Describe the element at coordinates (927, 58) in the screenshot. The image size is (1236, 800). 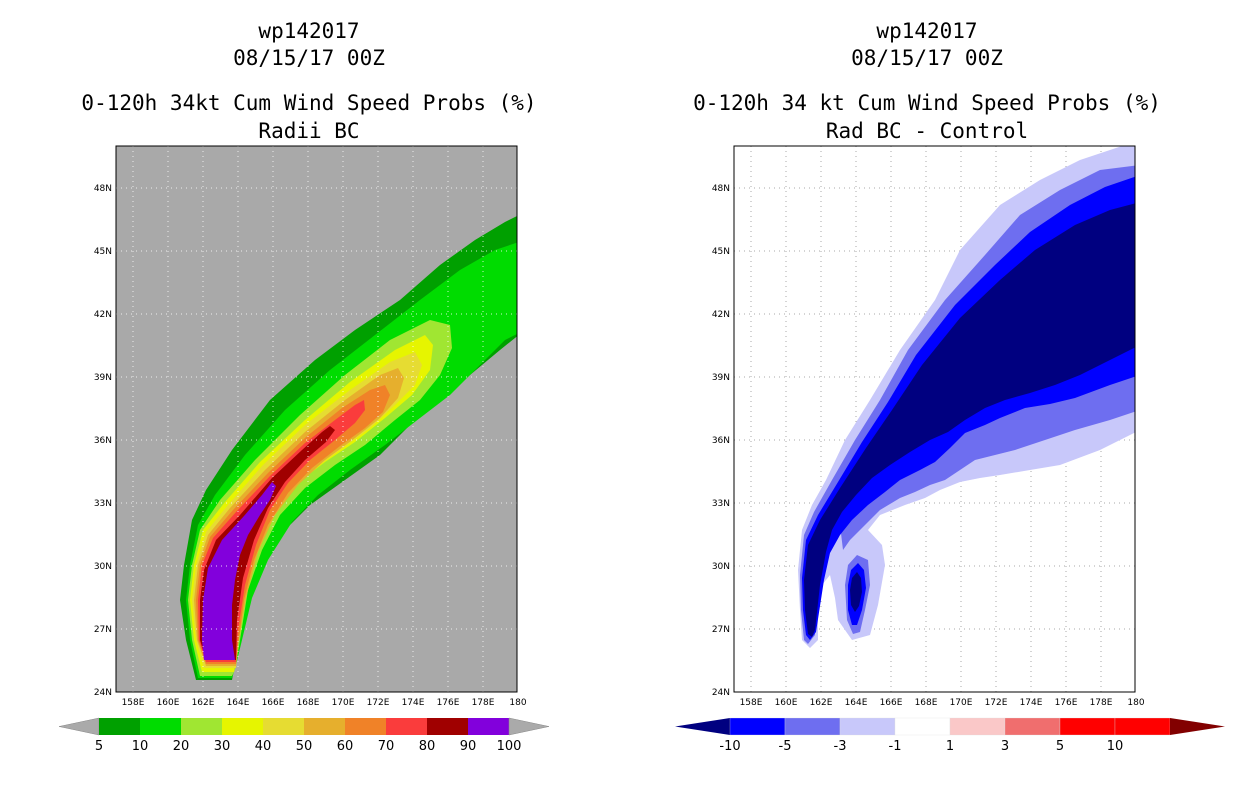
I see `right-datetime: 08/15/17 00Z` at that location.